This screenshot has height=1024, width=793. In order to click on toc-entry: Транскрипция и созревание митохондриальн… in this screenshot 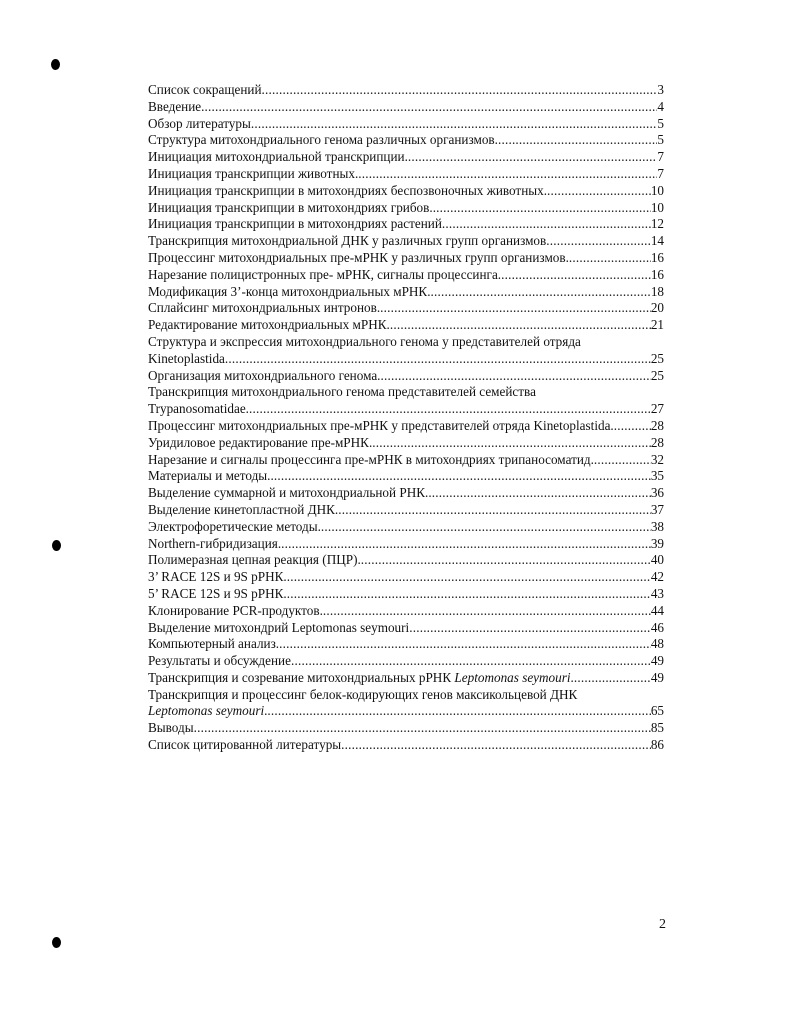, I will do `click(406, 678)`.